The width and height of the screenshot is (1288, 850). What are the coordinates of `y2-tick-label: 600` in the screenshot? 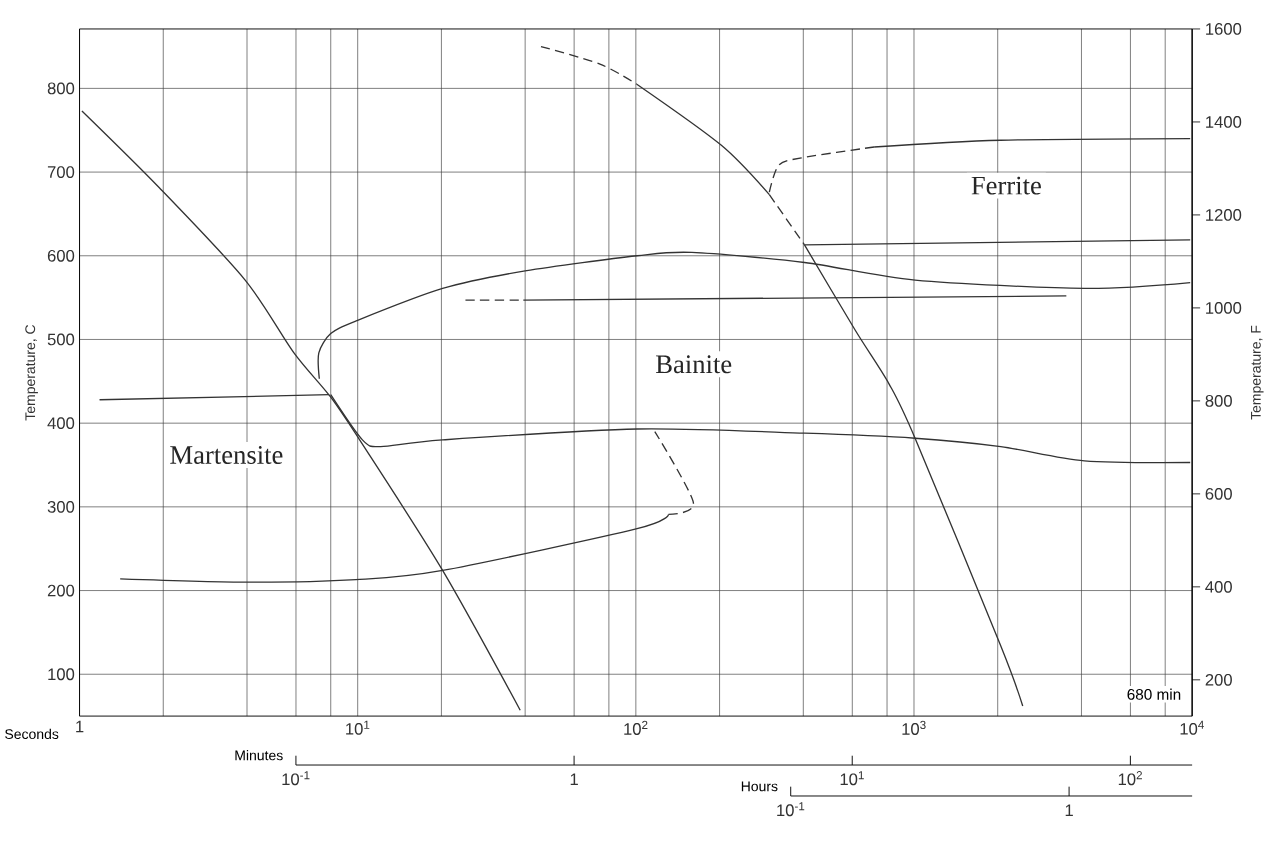 It's located at (1218, 494).